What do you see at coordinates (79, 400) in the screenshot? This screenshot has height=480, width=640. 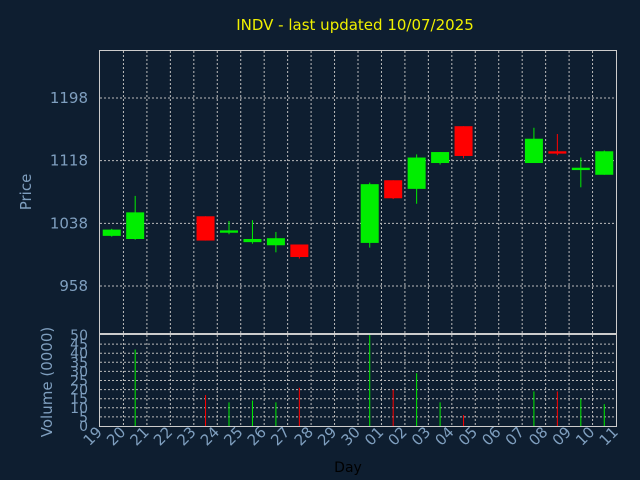 I see `volume-tick-label: 15` at bounding box center [79, 400].